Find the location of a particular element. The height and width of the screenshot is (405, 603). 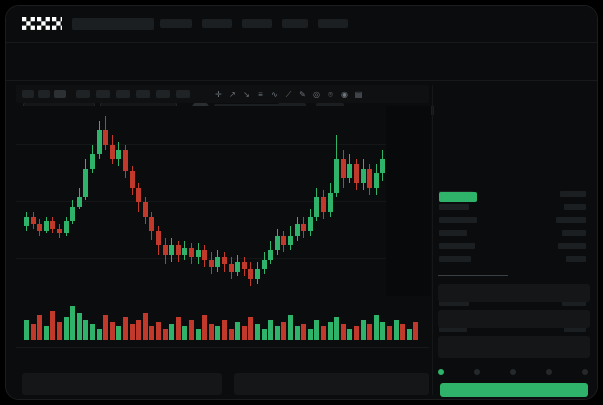

okx-logo-icon is located at coordinates (42, 23).